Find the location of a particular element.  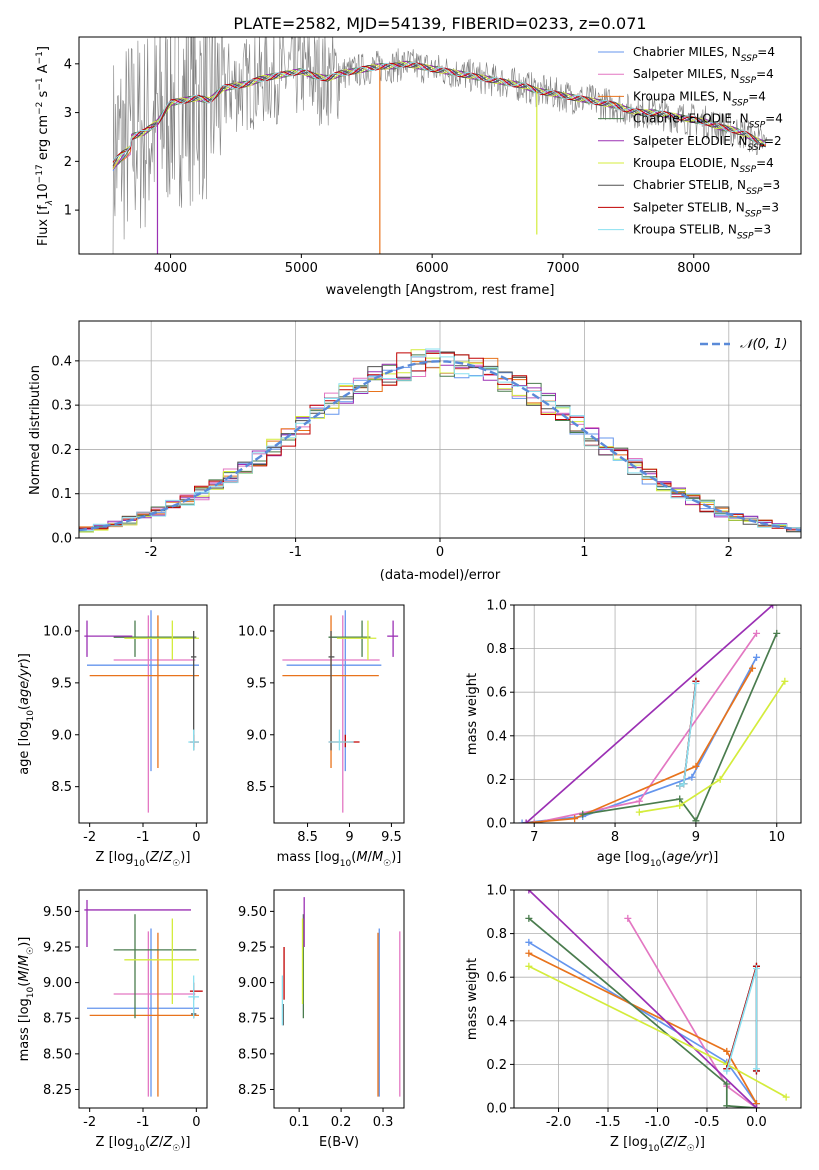

label-part: s is located at coordinates (43, 95).